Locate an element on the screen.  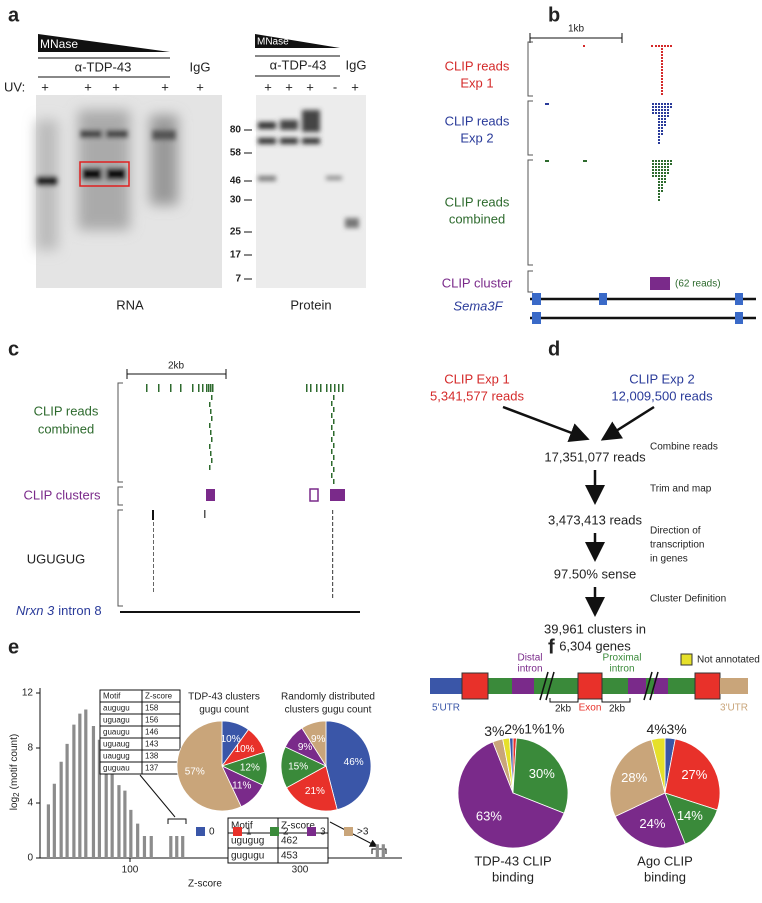
track-label: CLIP reads is located at coordinates (477, 201).